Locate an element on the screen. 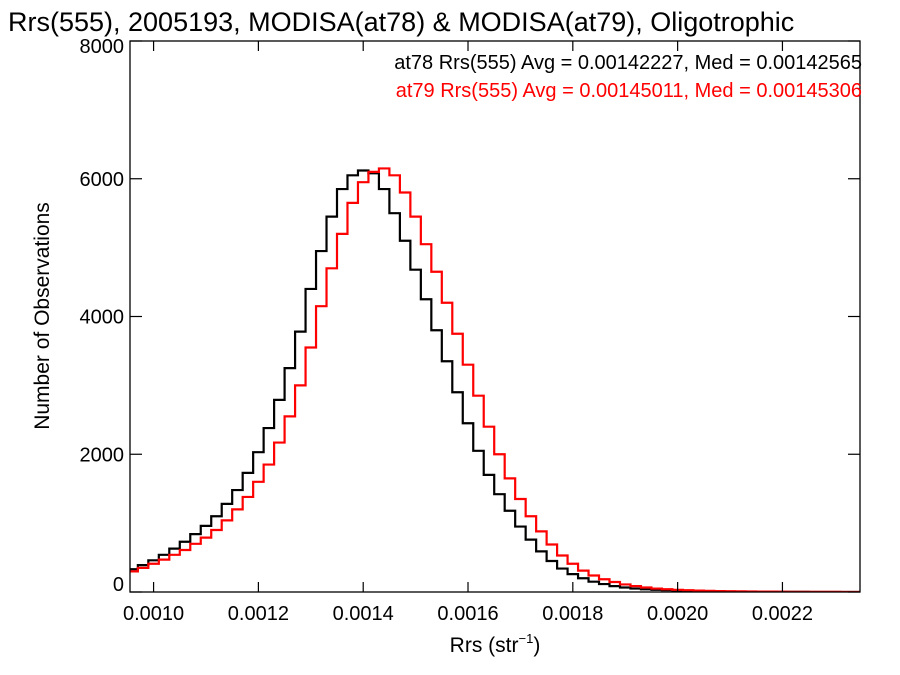 The width and height of the screenshot is (900, 675). x-axis-label-superscript: −1 is located at coordinates (526, 638).